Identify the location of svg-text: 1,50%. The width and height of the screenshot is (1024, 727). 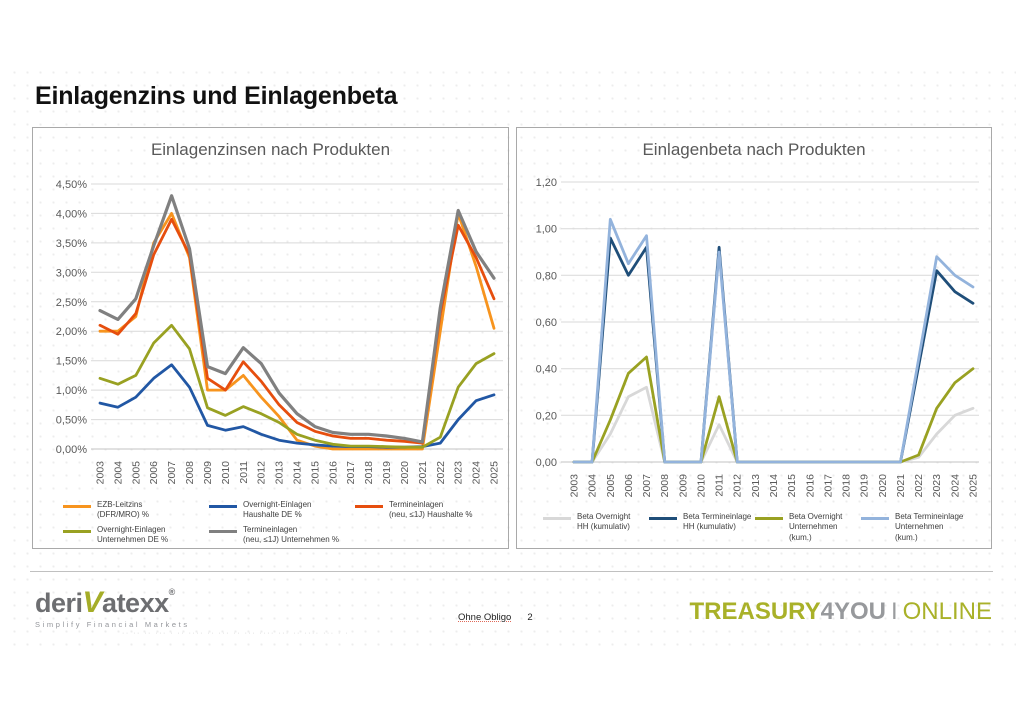
(71, 362).